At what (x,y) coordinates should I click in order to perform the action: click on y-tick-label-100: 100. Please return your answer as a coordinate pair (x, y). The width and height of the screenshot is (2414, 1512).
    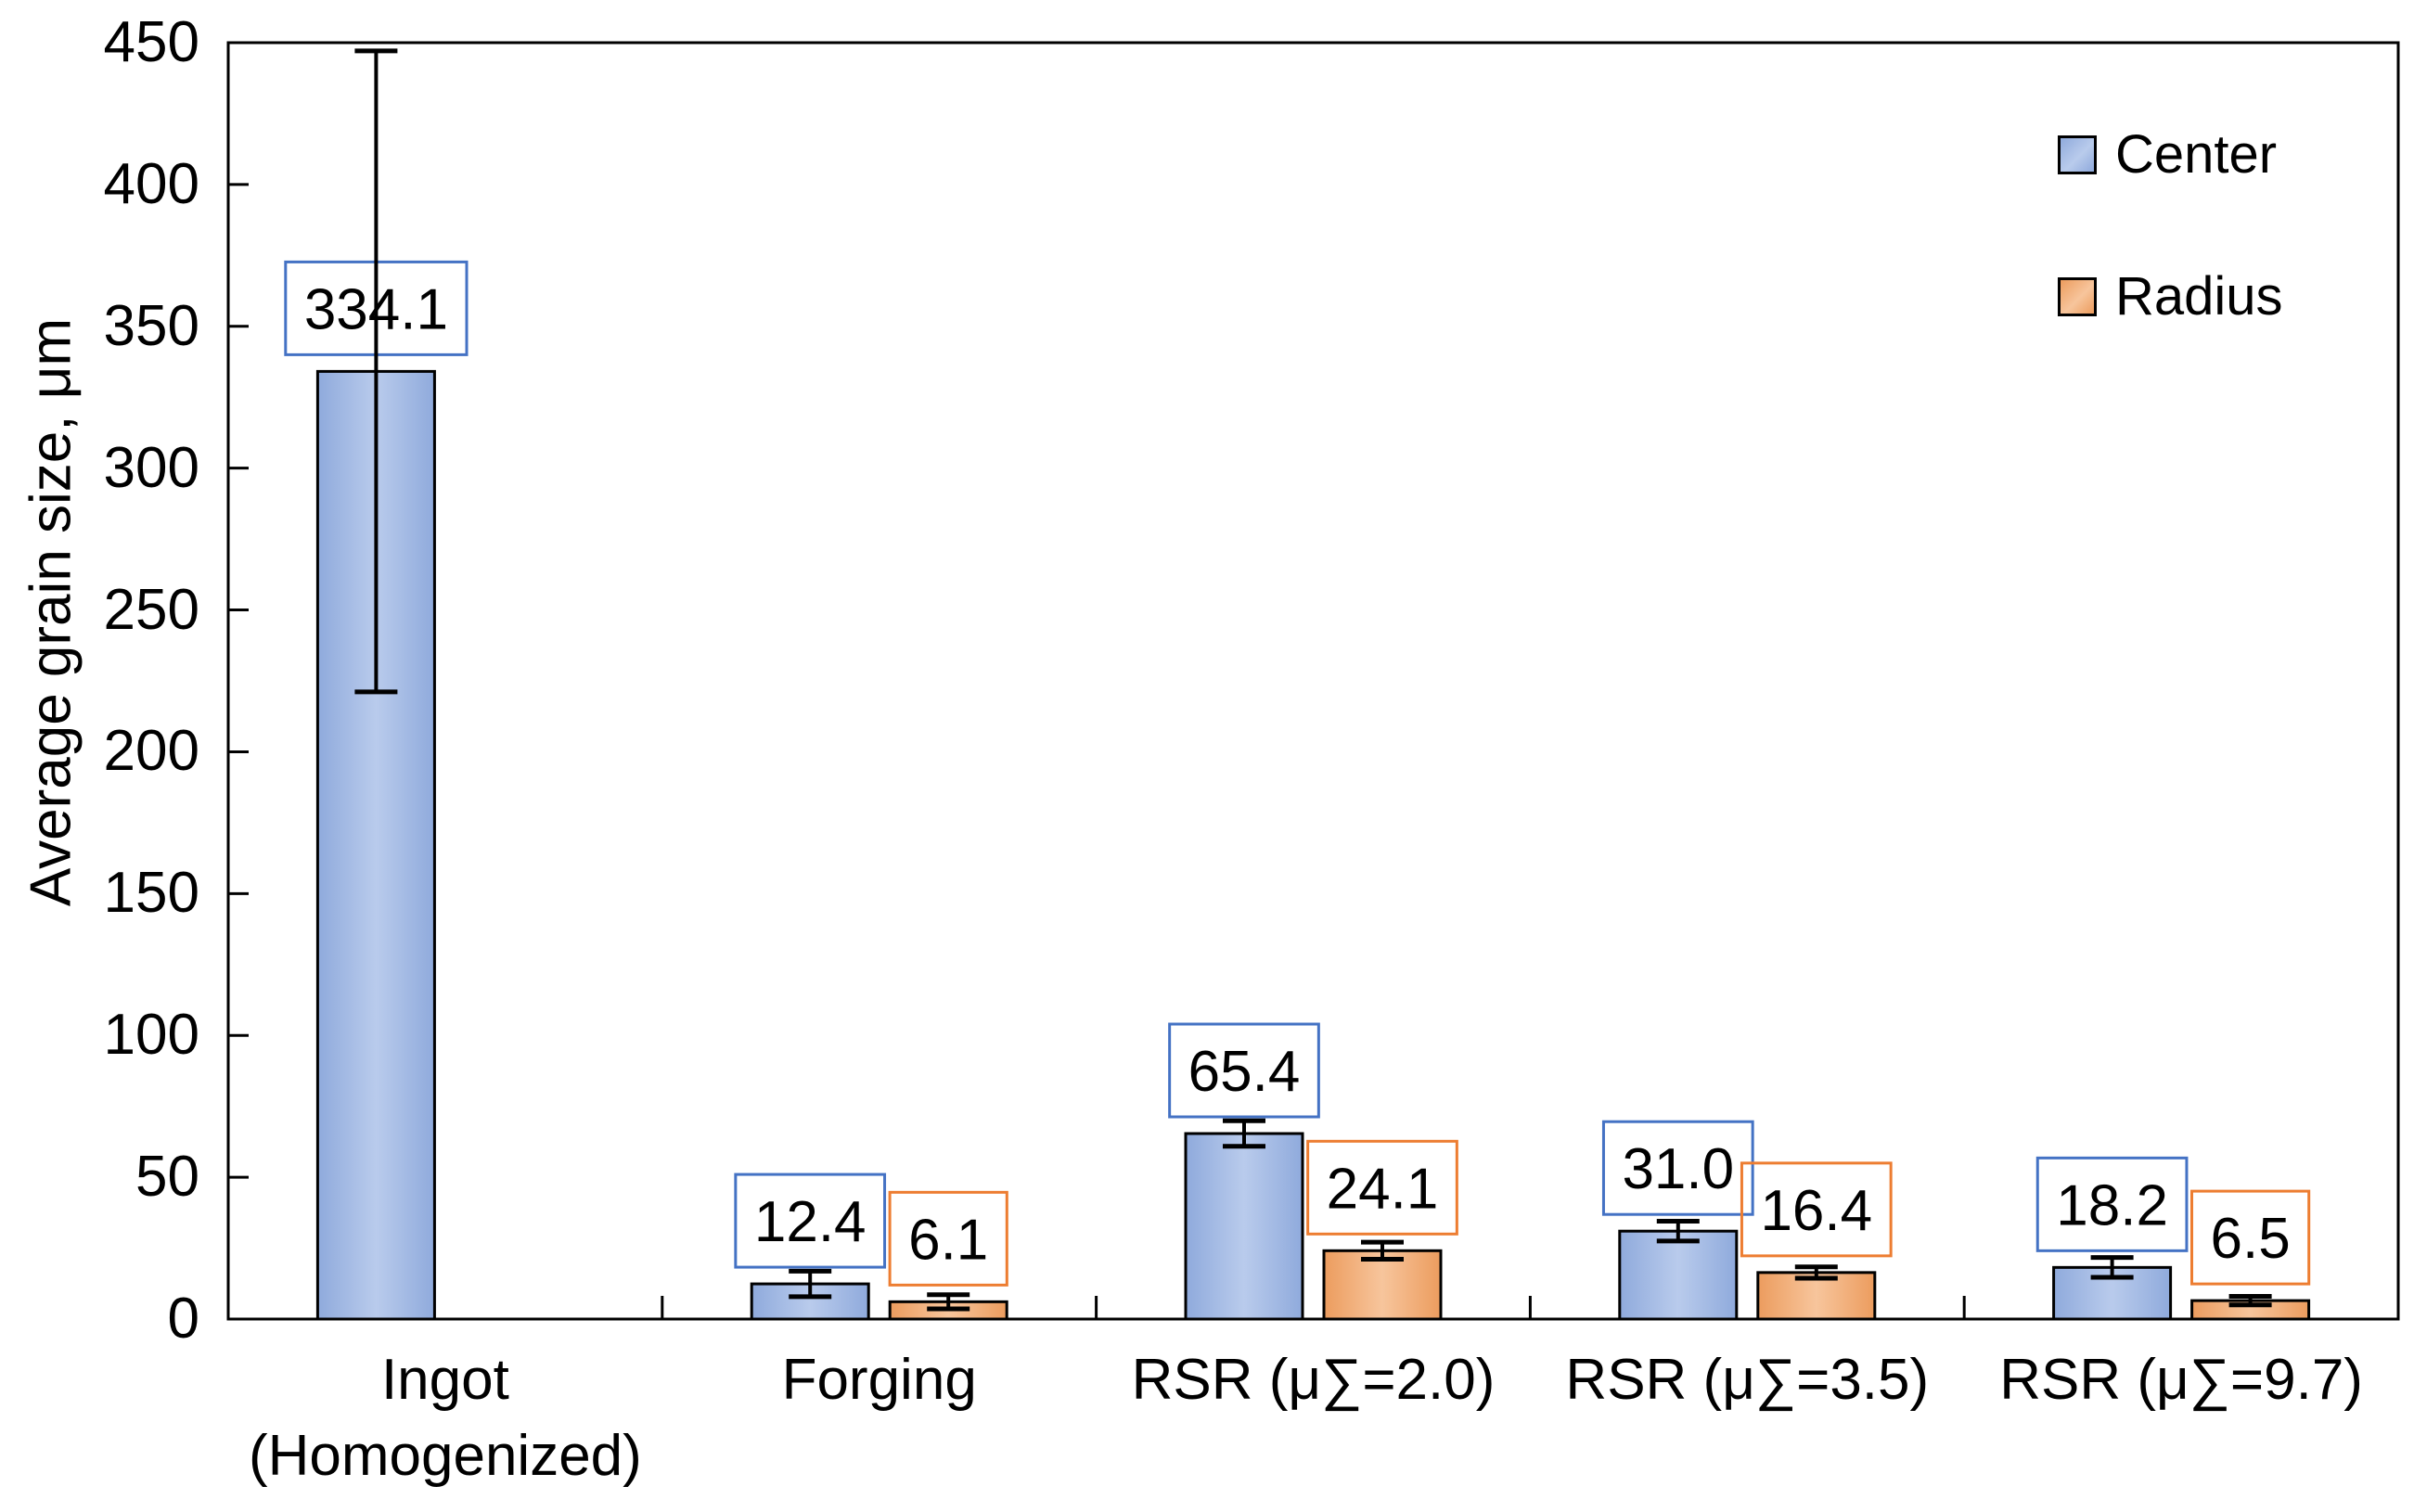
    Looking at the image, I should click on (151, 1035).